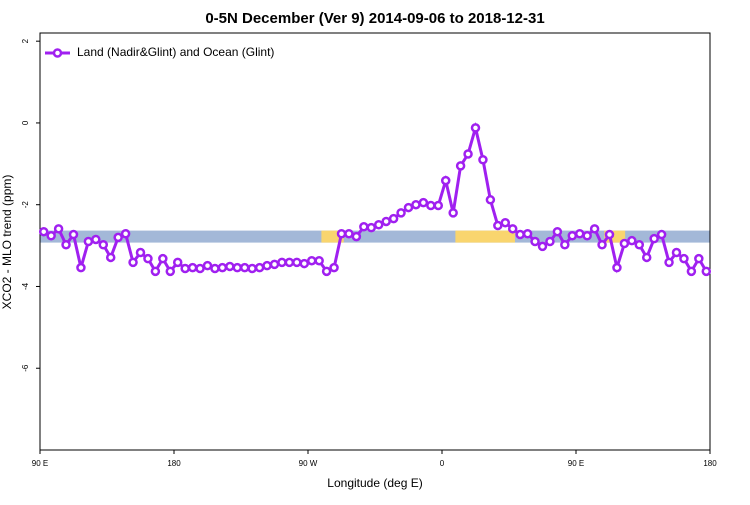 The image size is (750, 505). Describe the element at coordinates (308, 463) in the screenshot. I see `x-tick-label: 90 W` at that location.